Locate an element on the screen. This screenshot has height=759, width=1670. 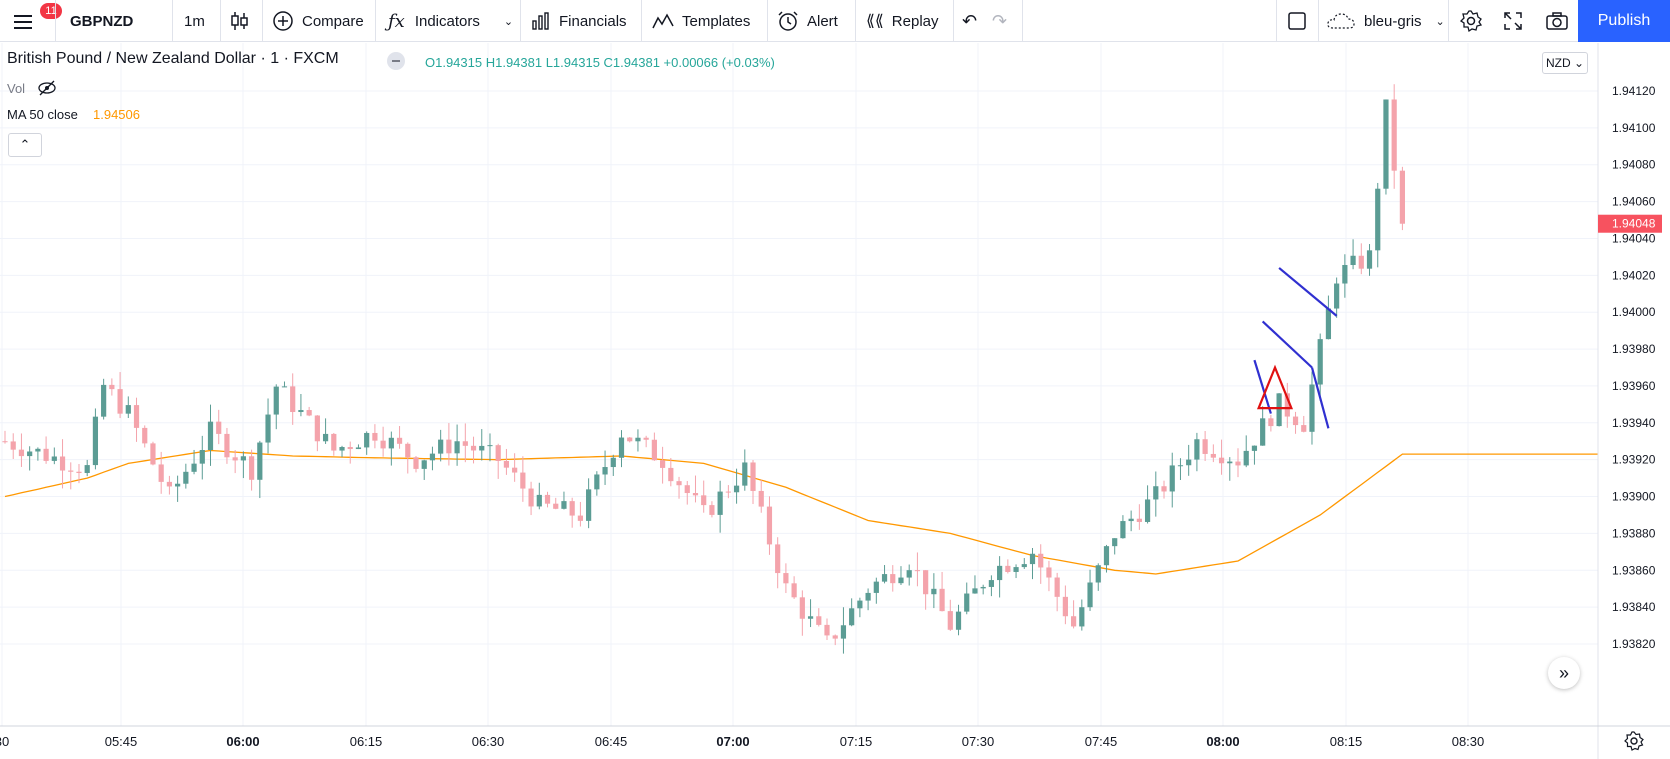
cloud-icon is located at coordinates (1341, 21).